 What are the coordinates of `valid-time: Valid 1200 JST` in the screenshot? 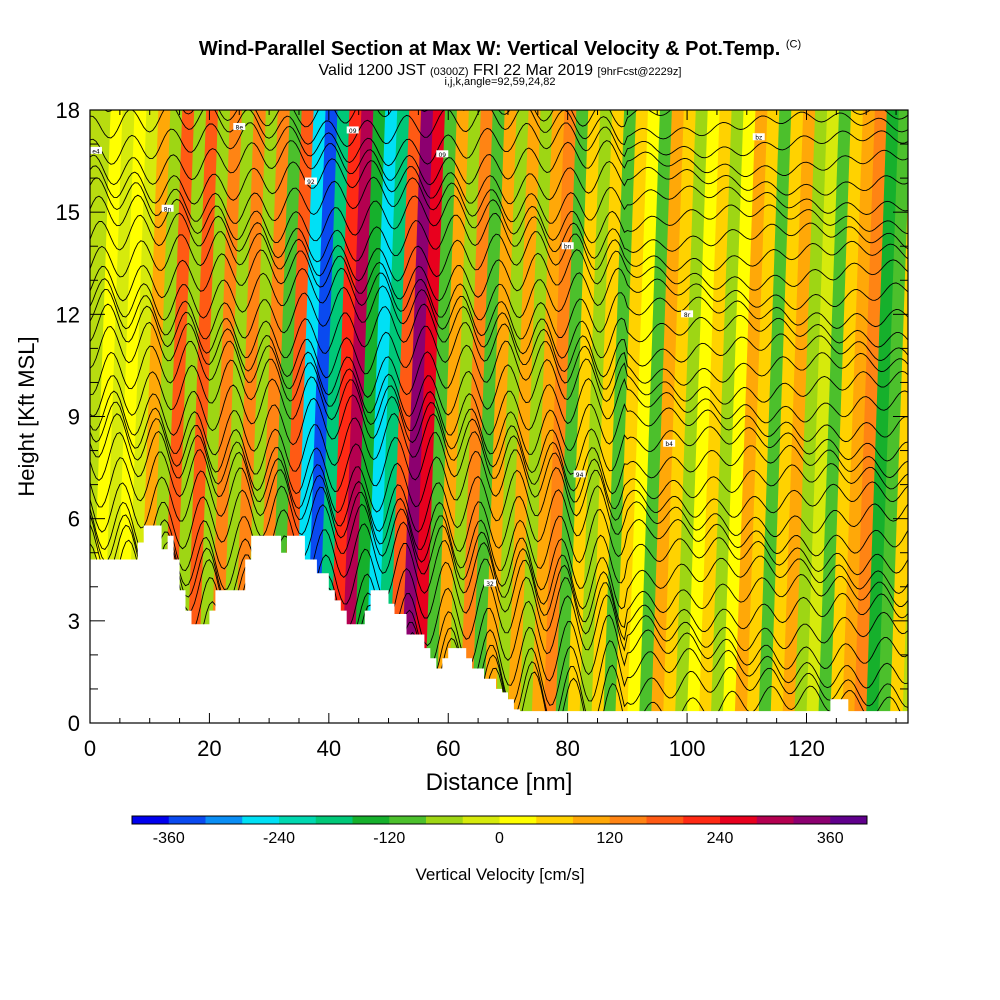 It's located at (372, 70).